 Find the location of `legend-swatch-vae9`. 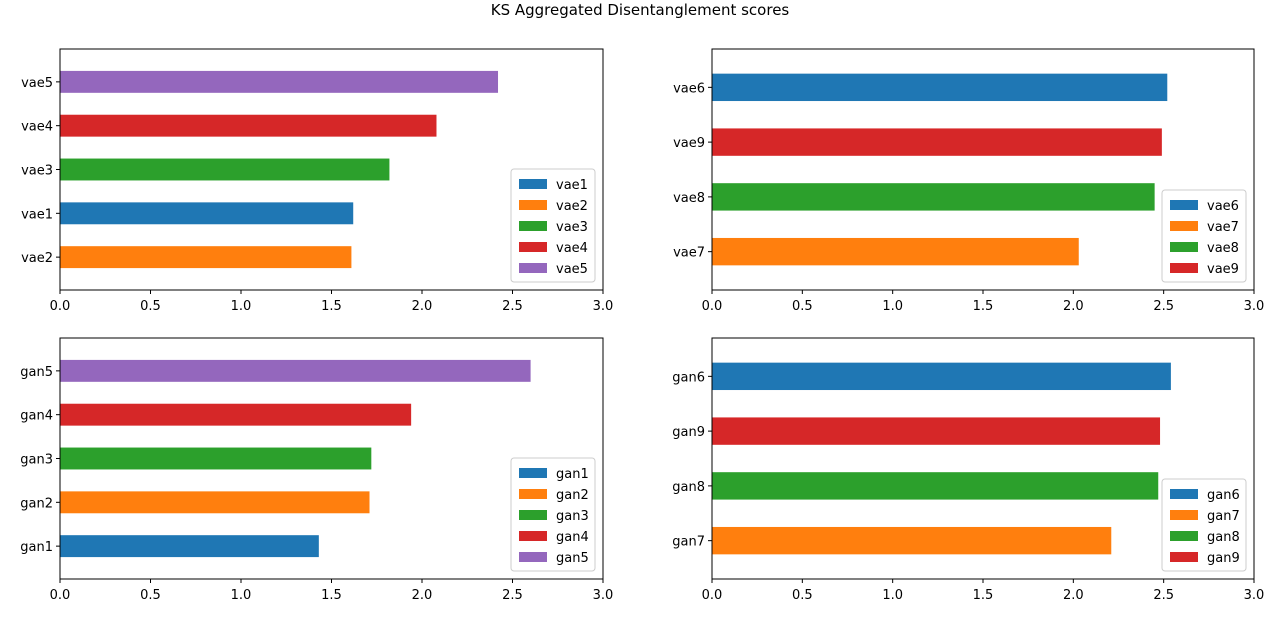

legend-swatch-vae9 is located at coordinates (1184, 268).